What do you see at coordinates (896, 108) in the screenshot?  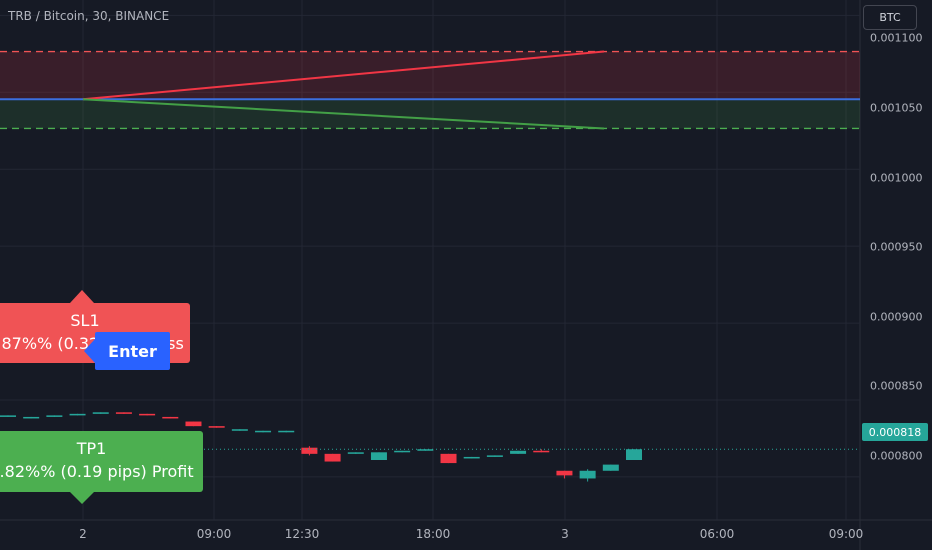 I see `price-tick-label: 0.001050` at bounding box center [896, 108].